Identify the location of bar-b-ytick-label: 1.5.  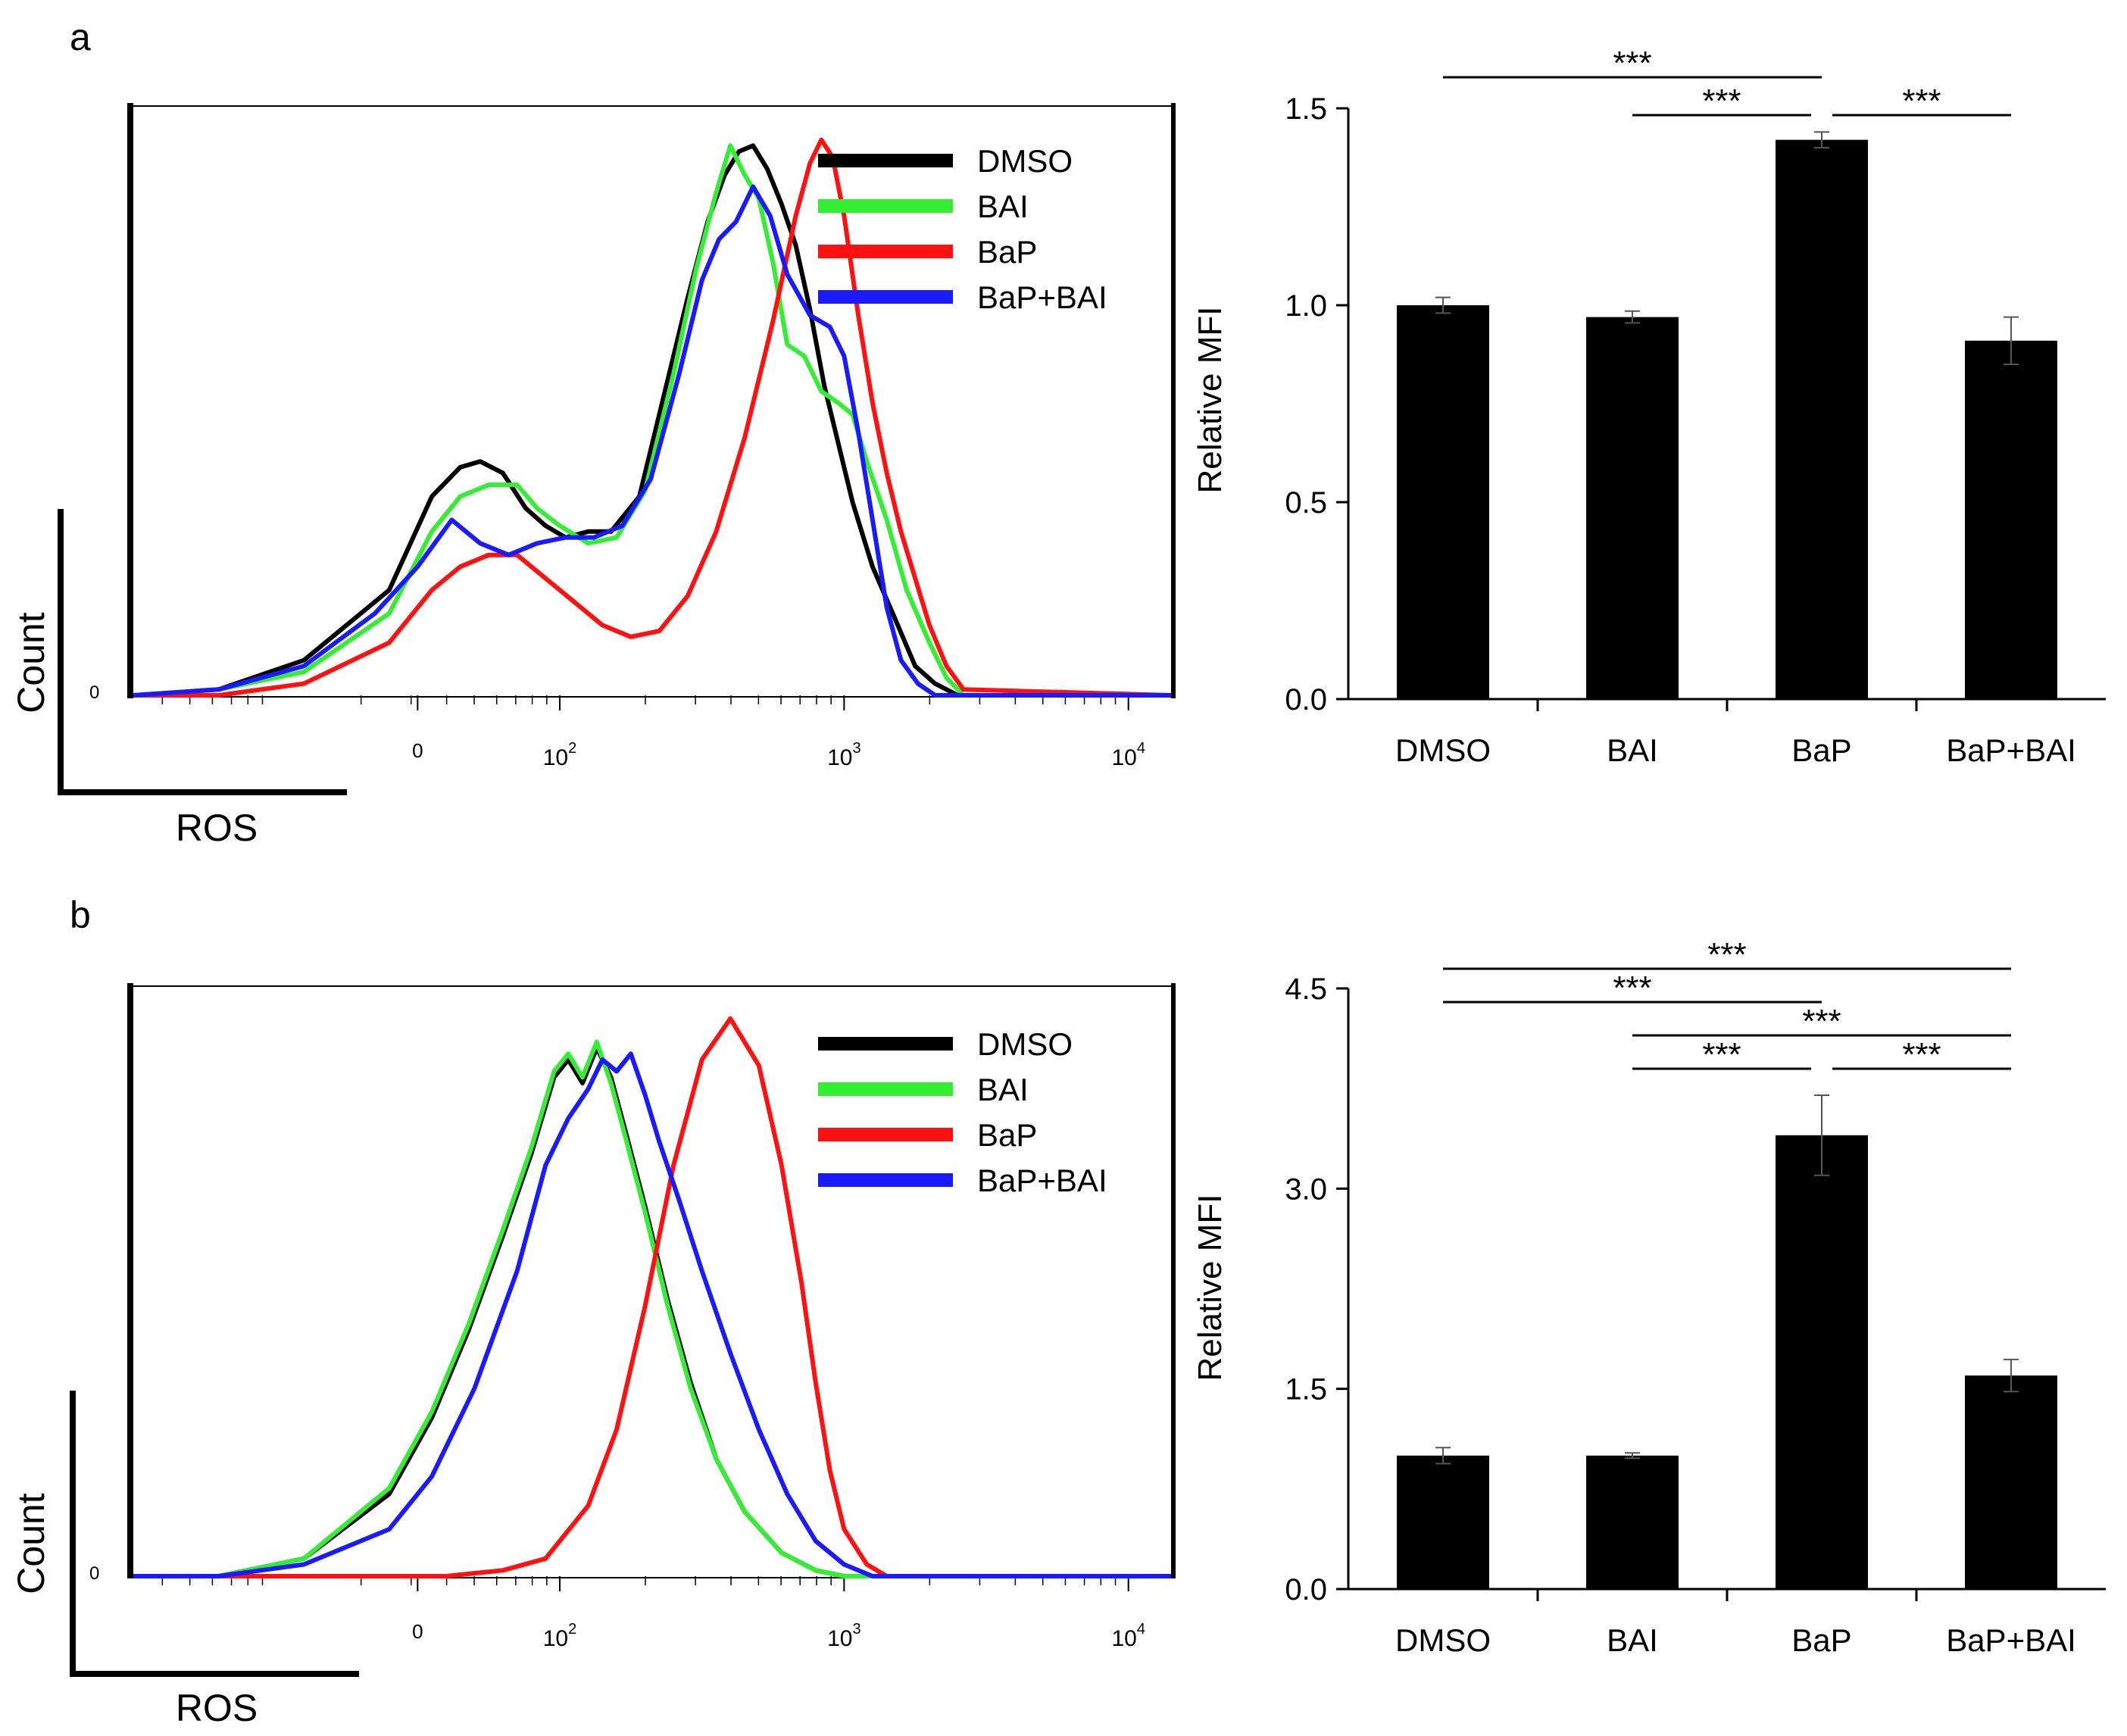
(1306, 1390).